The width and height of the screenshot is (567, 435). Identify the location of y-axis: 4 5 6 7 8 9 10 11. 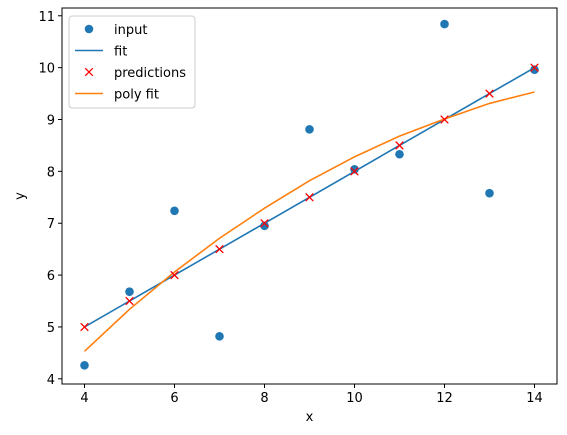
(50, 199).